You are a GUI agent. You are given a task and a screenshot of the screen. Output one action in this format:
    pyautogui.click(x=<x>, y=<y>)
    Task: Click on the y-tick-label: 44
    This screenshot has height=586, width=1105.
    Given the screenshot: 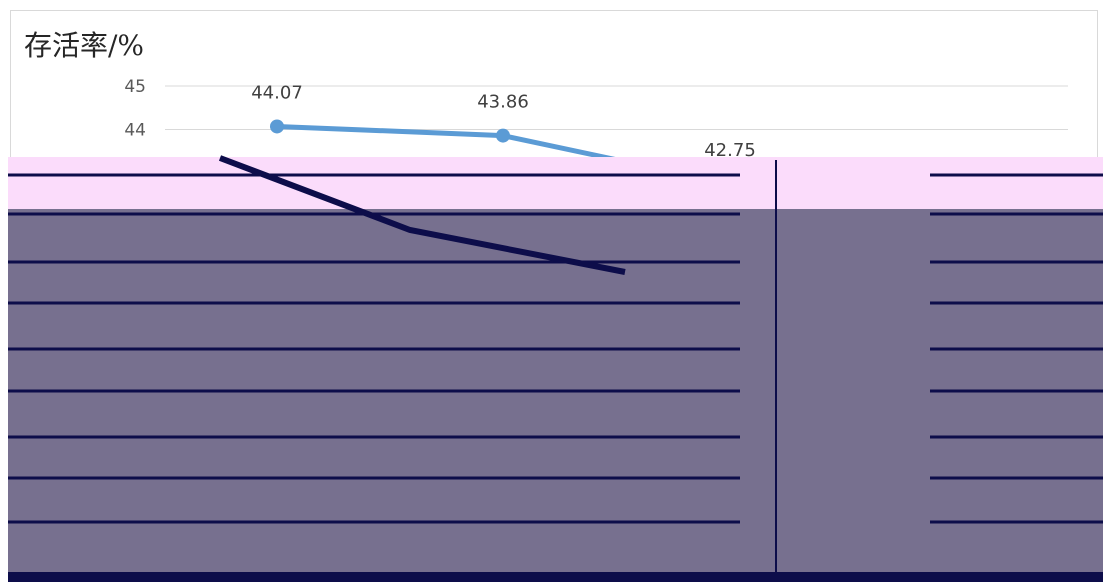 What is the action you would take?
    pyautogui.click(x=135, y=131)
    